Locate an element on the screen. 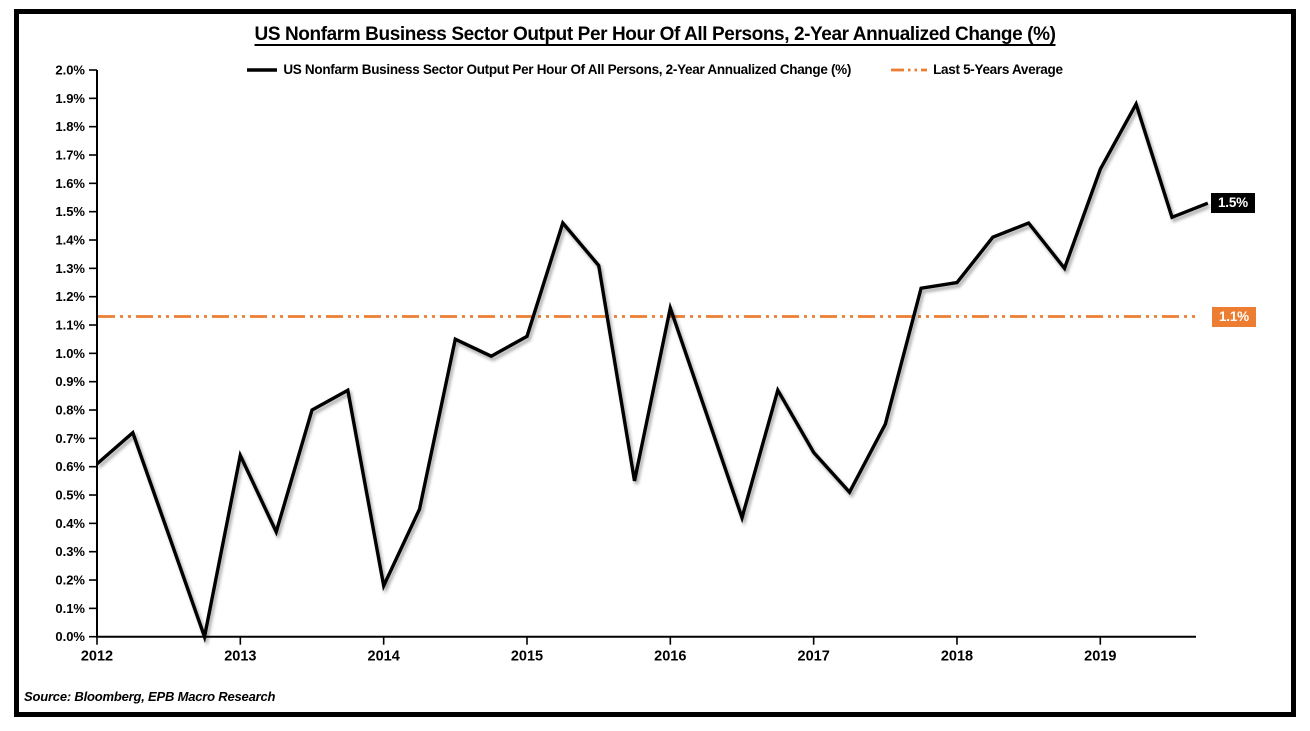 The height and width of the screenshot is (731, 1310). svg-text: 0.5% is located at coordinates (70, 495).